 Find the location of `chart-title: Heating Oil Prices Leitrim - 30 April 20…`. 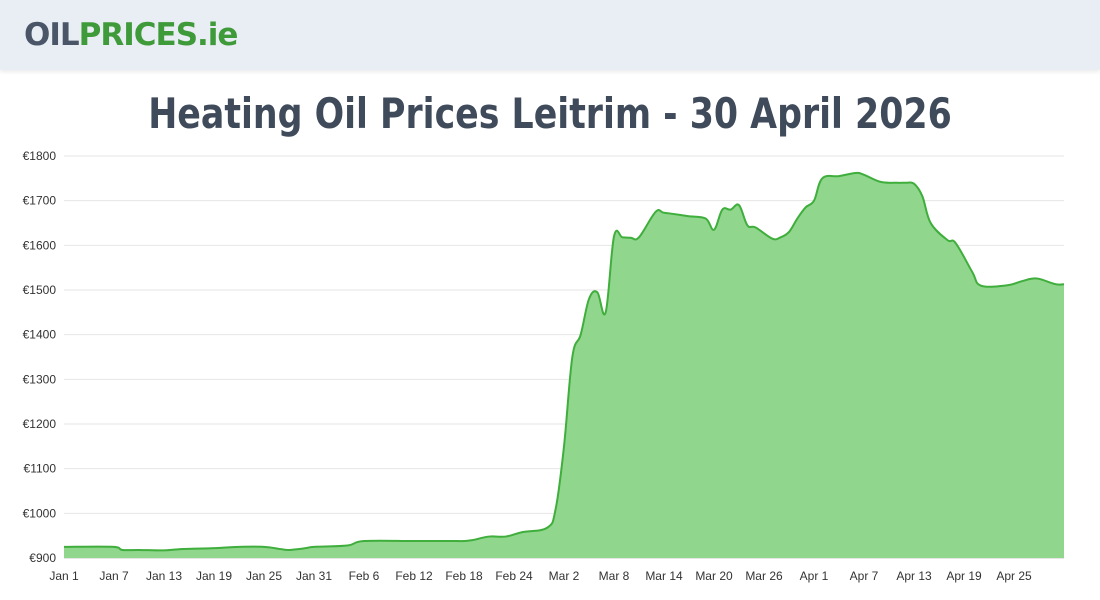

chart-title: Heating Oil Prices Leitrim - 30 April 20… is located at coordinates (550, 113).